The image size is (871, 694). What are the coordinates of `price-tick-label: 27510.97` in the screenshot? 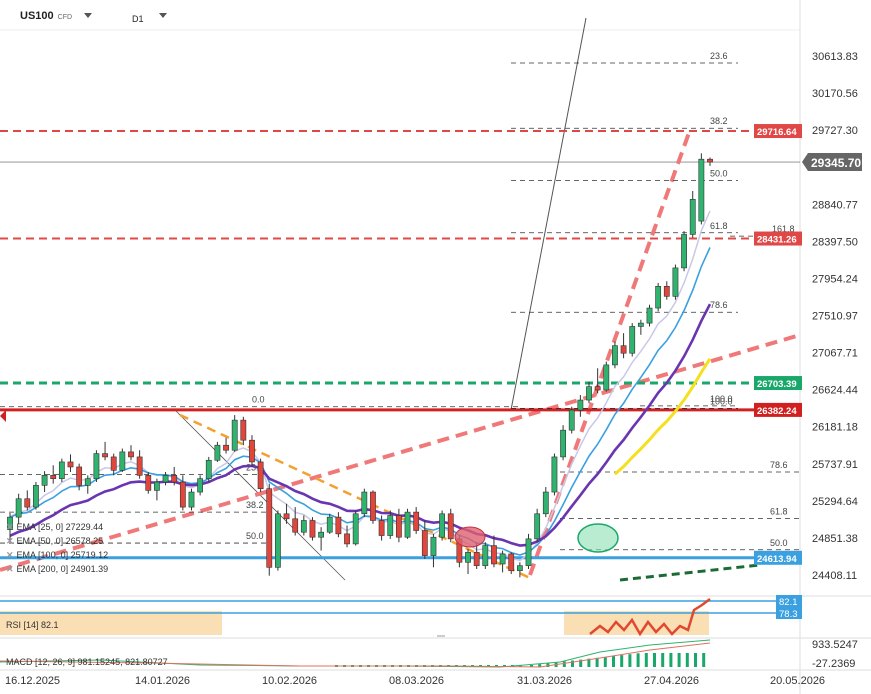 It's located at (835, 317).